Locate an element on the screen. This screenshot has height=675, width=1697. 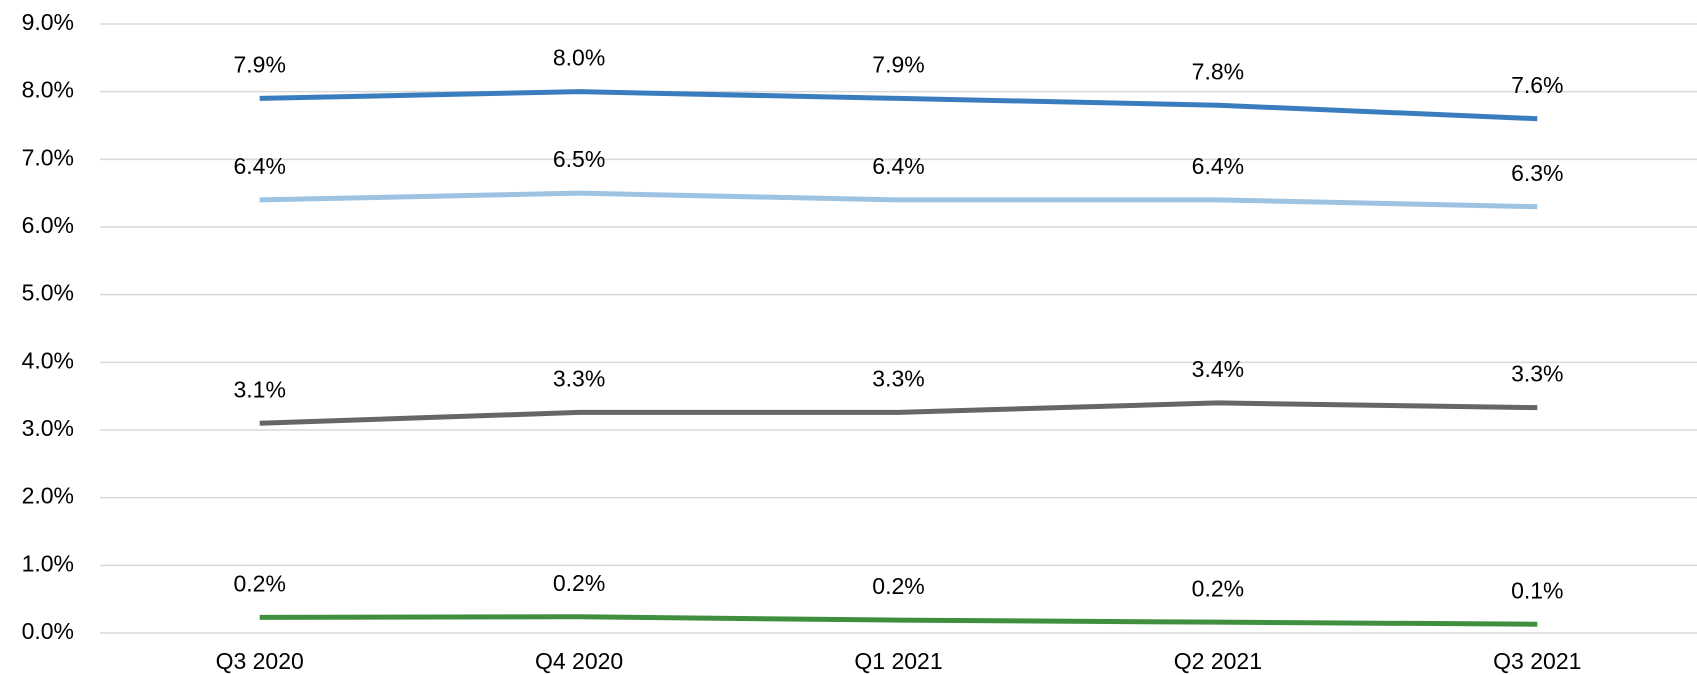
y-tick-label: 0.0% is located at coordinates (48, 631).